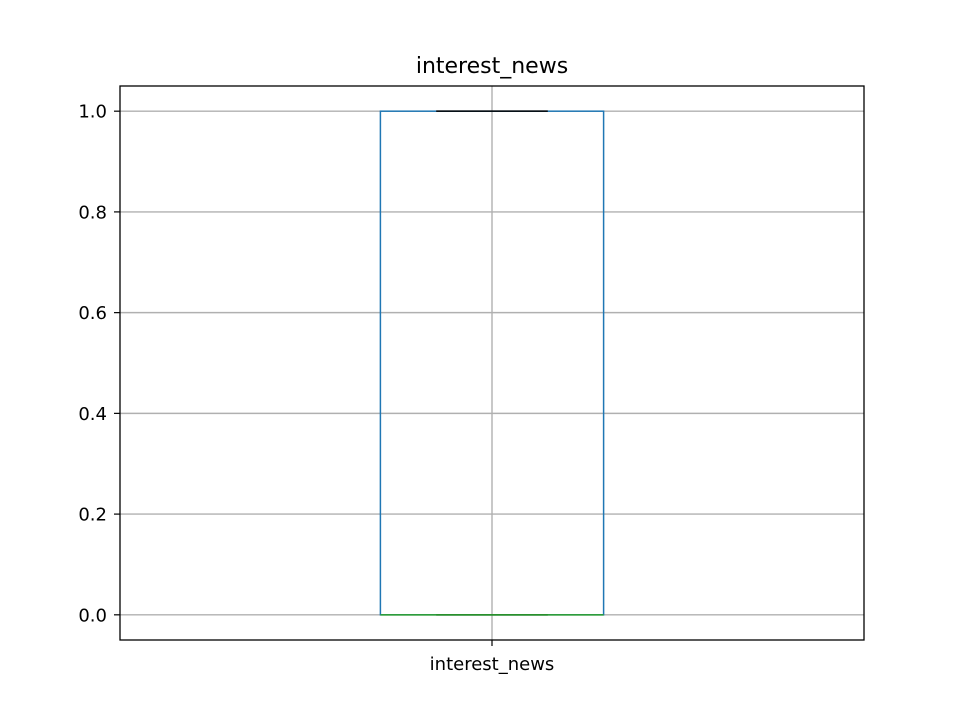 Image resolution: width=960 pixels, height=720 pixels. What do you see at coordinates (92, 212) in the screenshot?
I see `y-tick-label: 0.8` at bounding box center [92, 212].